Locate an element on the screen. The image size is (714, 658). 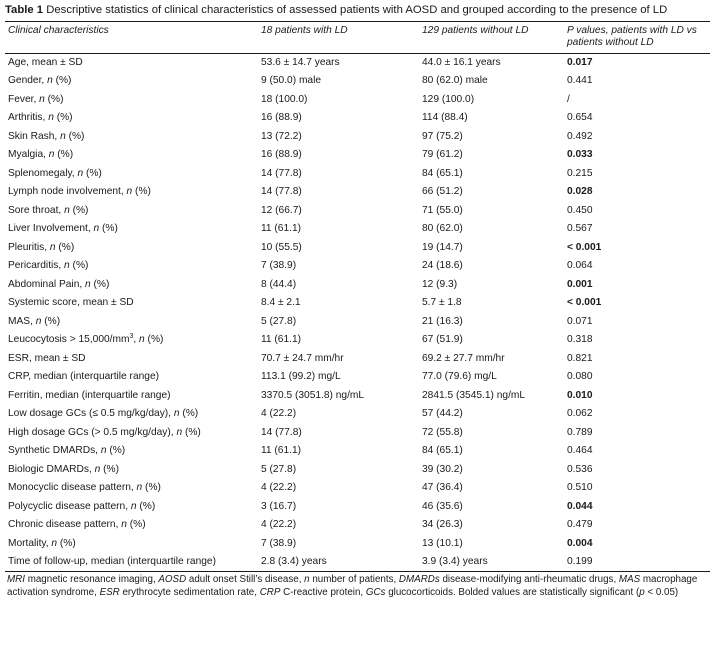
p-value-cell: 0.001 is located at coordinates (580, 284).